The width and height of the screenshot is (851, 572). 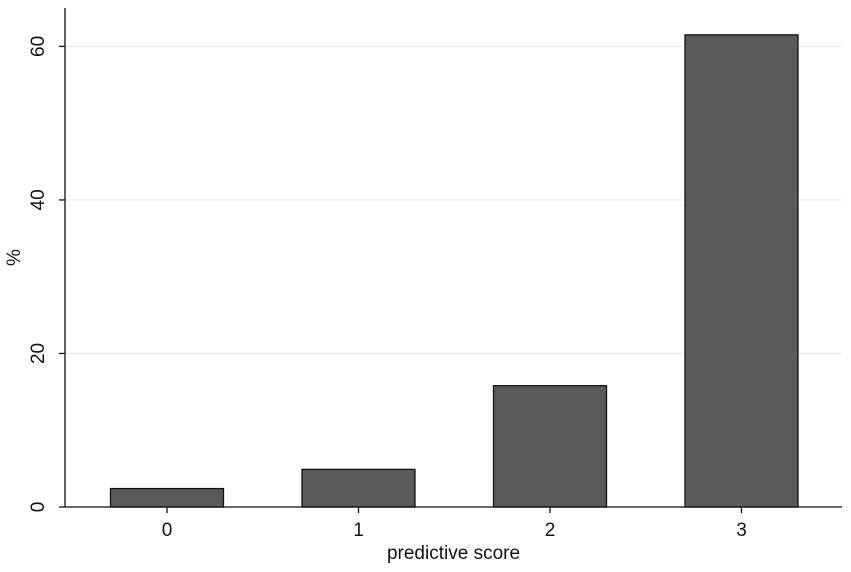 What do you see at coordinates (741, 530) in the screenshot?
I see `x-tick-label: 3` at bounding box center [741, 530].